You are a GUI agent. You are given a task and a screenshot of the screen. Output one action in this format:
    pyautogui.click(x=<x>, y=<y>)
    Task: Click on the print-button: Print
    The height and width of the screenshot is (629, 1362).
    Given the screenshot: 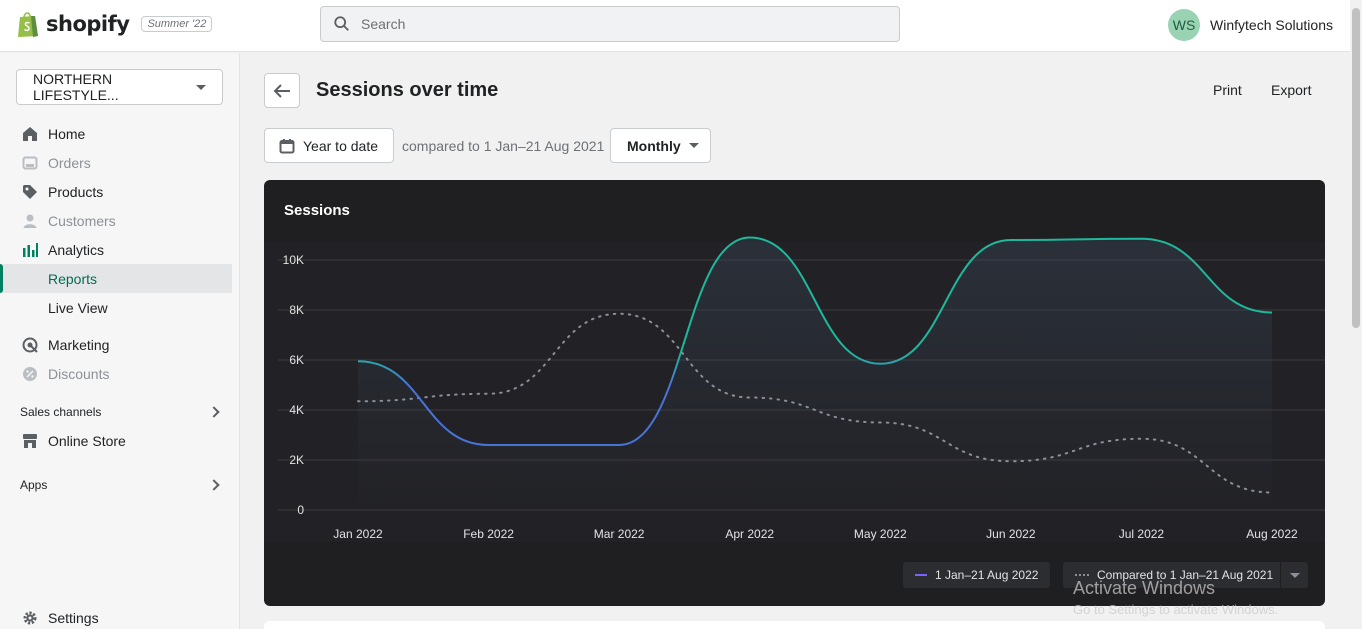 What is the action you would take?
    pyautogui.click(x=1227, y=90)
    